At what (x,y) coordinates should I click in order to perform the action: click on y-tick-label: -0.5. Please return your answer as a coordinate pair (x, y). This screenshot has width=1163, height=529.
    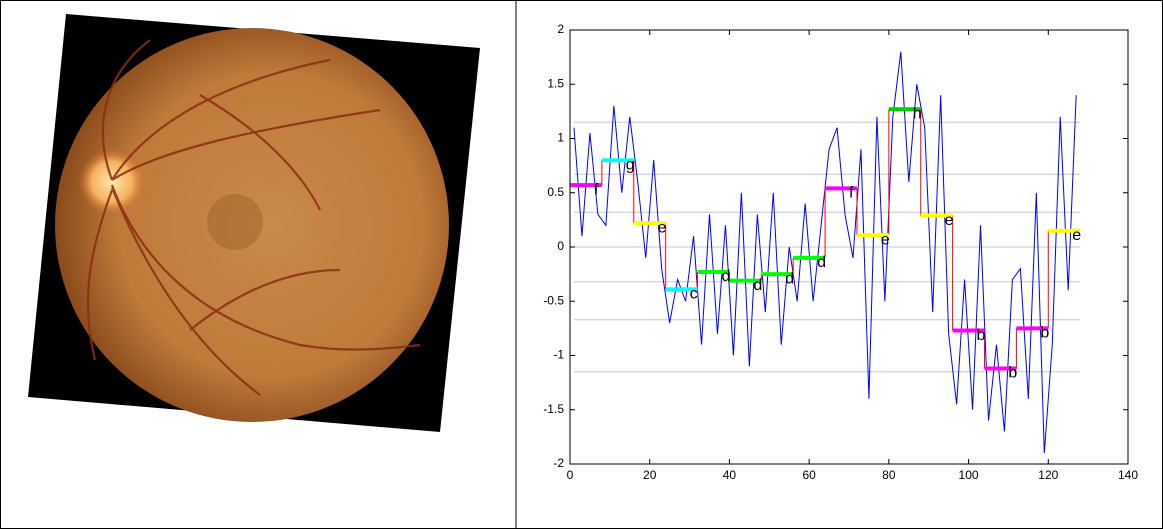
    Looking at the image, I should click on (553, 300).